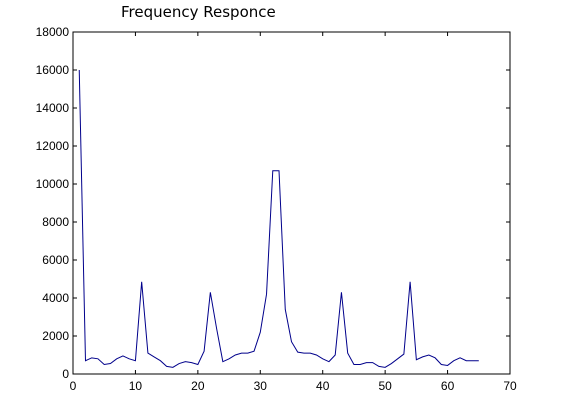 The height and width of the screenshot is (420, 561). What do you see at coordinates (65, 374) in the screenshot?
I see `y-tick-label: 0` at bounding box center [65, 374].